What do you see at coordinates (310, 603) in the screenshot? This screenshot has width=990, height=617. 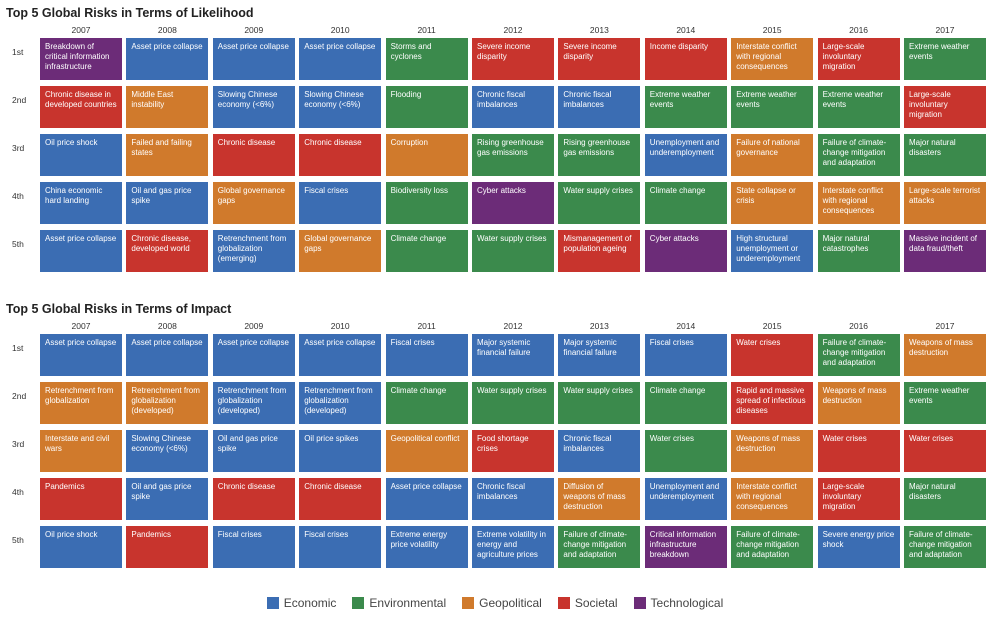 I see `legend-label: Economic` at bounding box center [310, 603].